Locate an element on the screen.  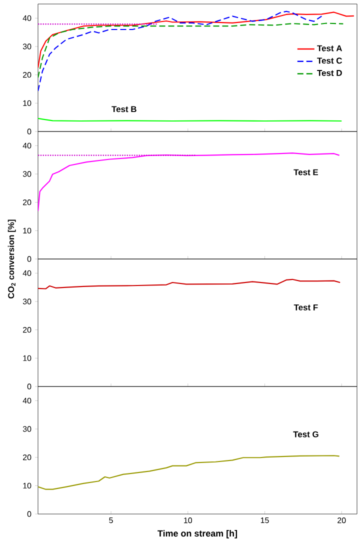
legend-label: Test D is located at coordinates (329, 73).